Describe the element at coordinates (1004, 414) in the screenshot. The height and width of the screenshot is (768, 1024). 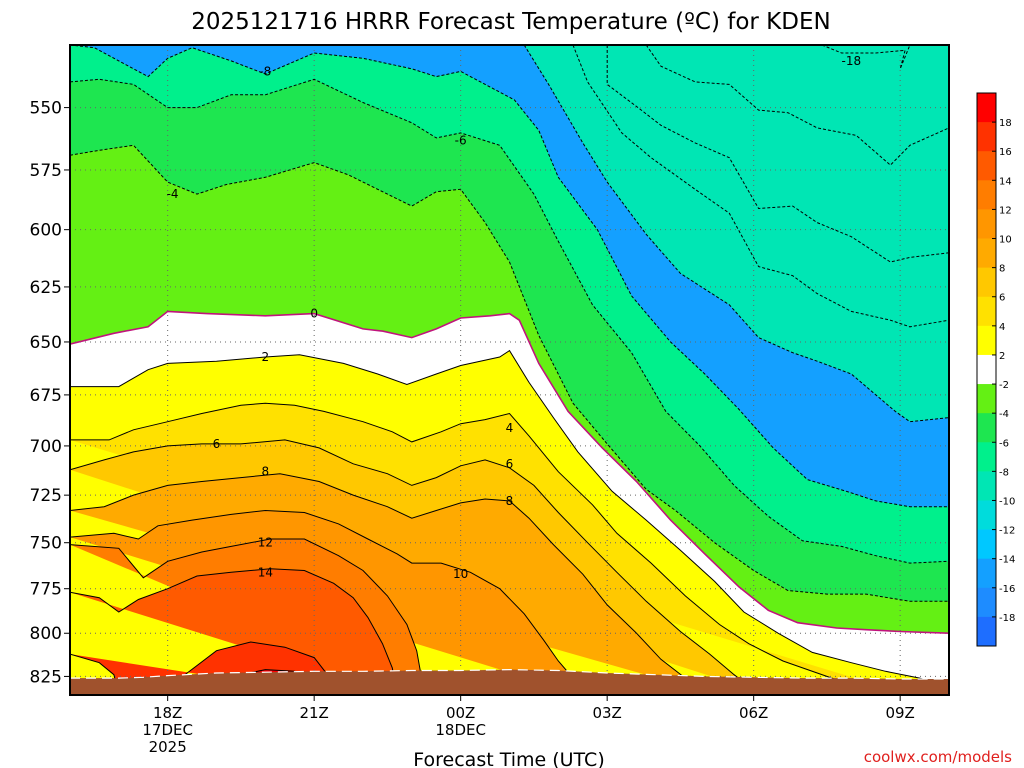
I see `colorbar-label: -4` at that location.